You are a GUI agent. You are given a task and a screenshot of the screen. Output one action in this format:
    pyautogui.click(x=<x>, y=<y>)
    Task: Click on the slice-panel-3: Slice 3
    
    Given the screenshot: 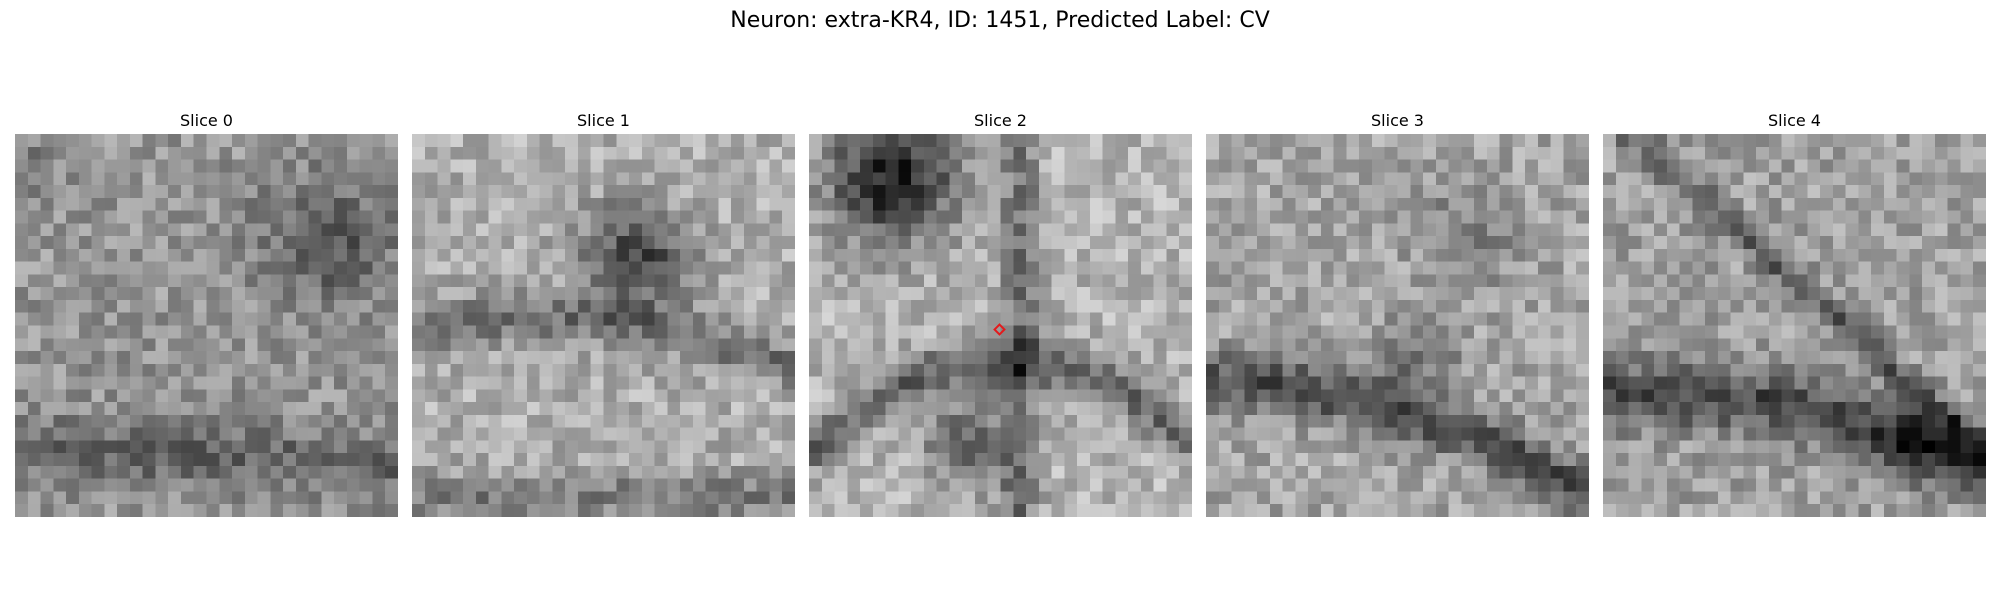 What is the action you would take?
    pyautogui.click(x=1397, y=313)
    